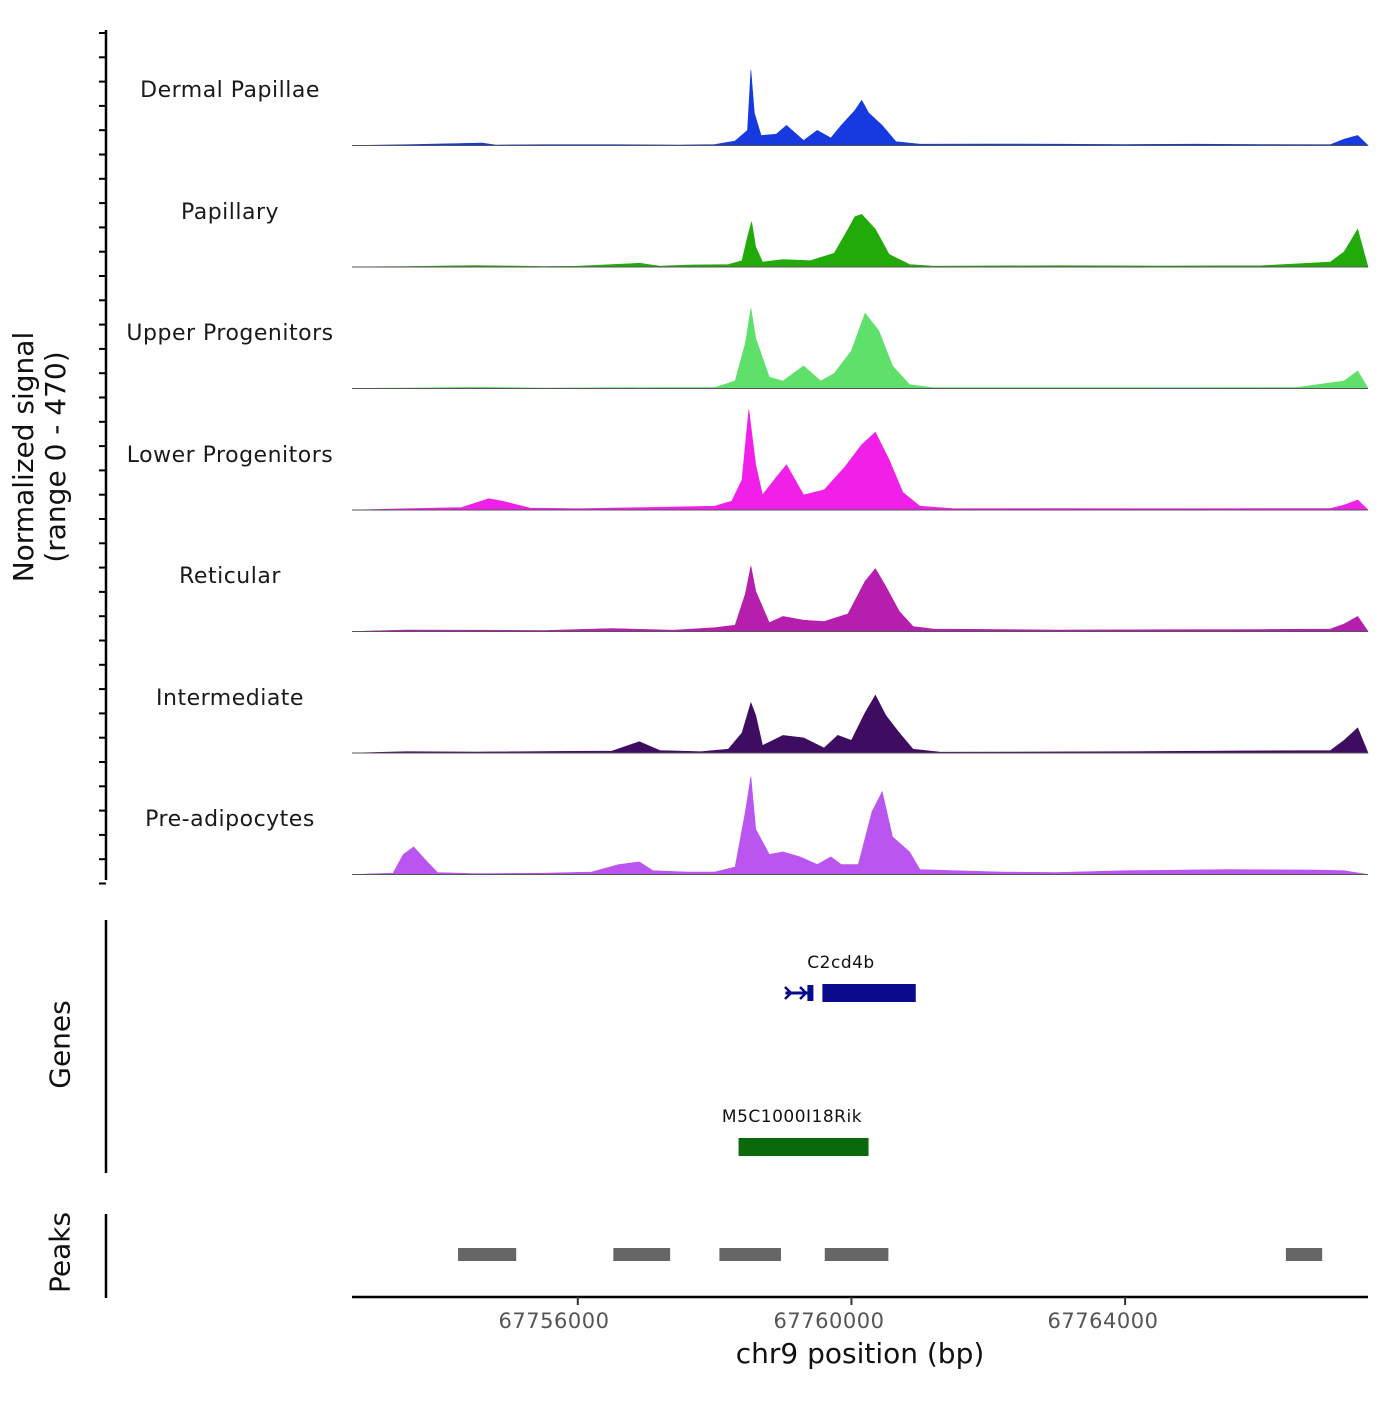 Image resolution: width=1400 pixels, height=1404 pixels. Describe the element at coordinates (860, 240) in the screenshot. I see `coverage-area-papillary` at that location.